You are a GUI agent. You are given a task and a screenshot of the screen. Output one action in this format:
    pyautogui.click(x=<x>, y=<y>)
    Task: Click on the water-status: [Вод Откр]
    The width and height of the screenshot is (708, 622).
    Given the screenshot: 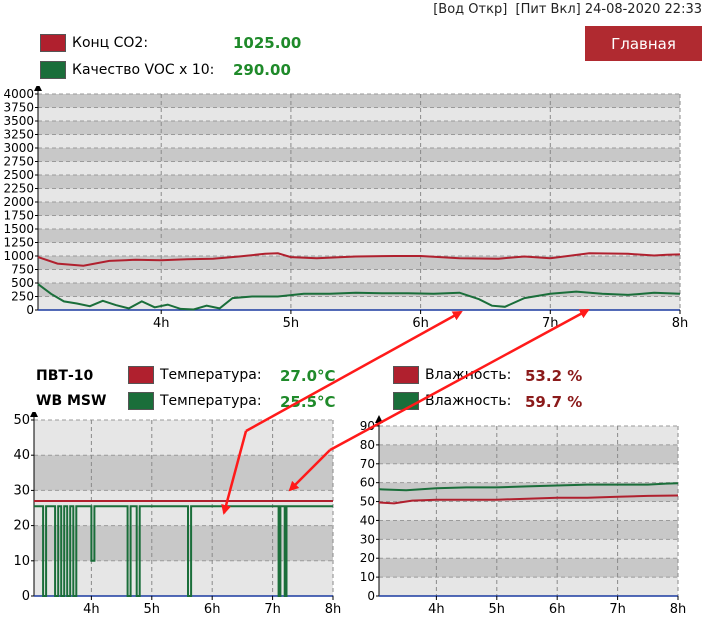 What is the action you would take?
    pyautogui.click(x=470, y=9)
    